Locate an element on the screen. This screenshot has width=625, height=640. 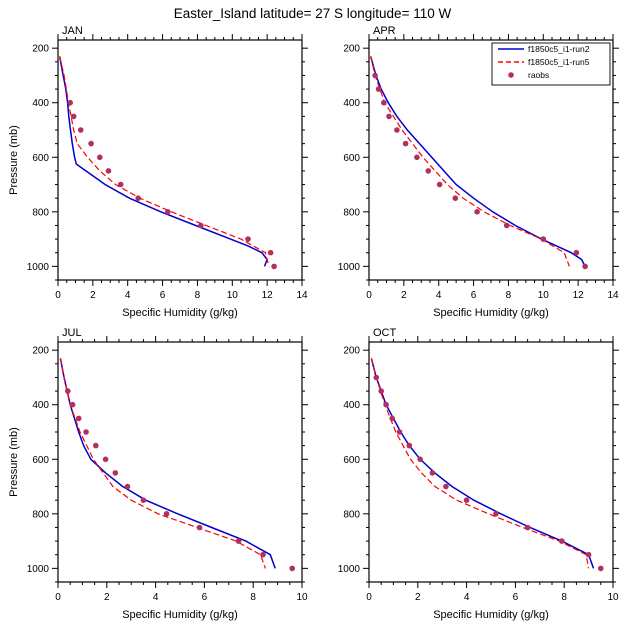
panel-title: OCT is located at coordinates (385, 333).